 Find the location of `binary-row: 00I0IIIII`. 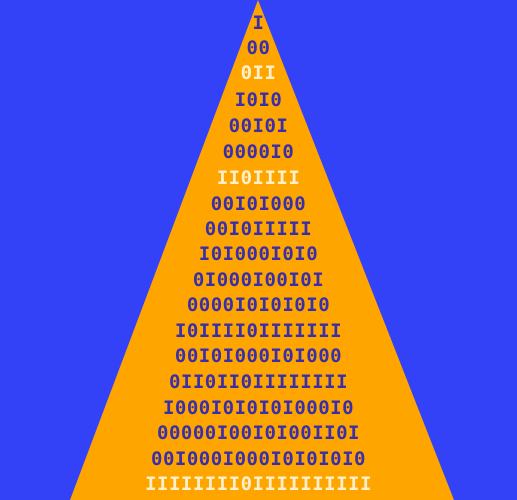

binary-row: 00I0IIIII is located at coordinates (258, 229).